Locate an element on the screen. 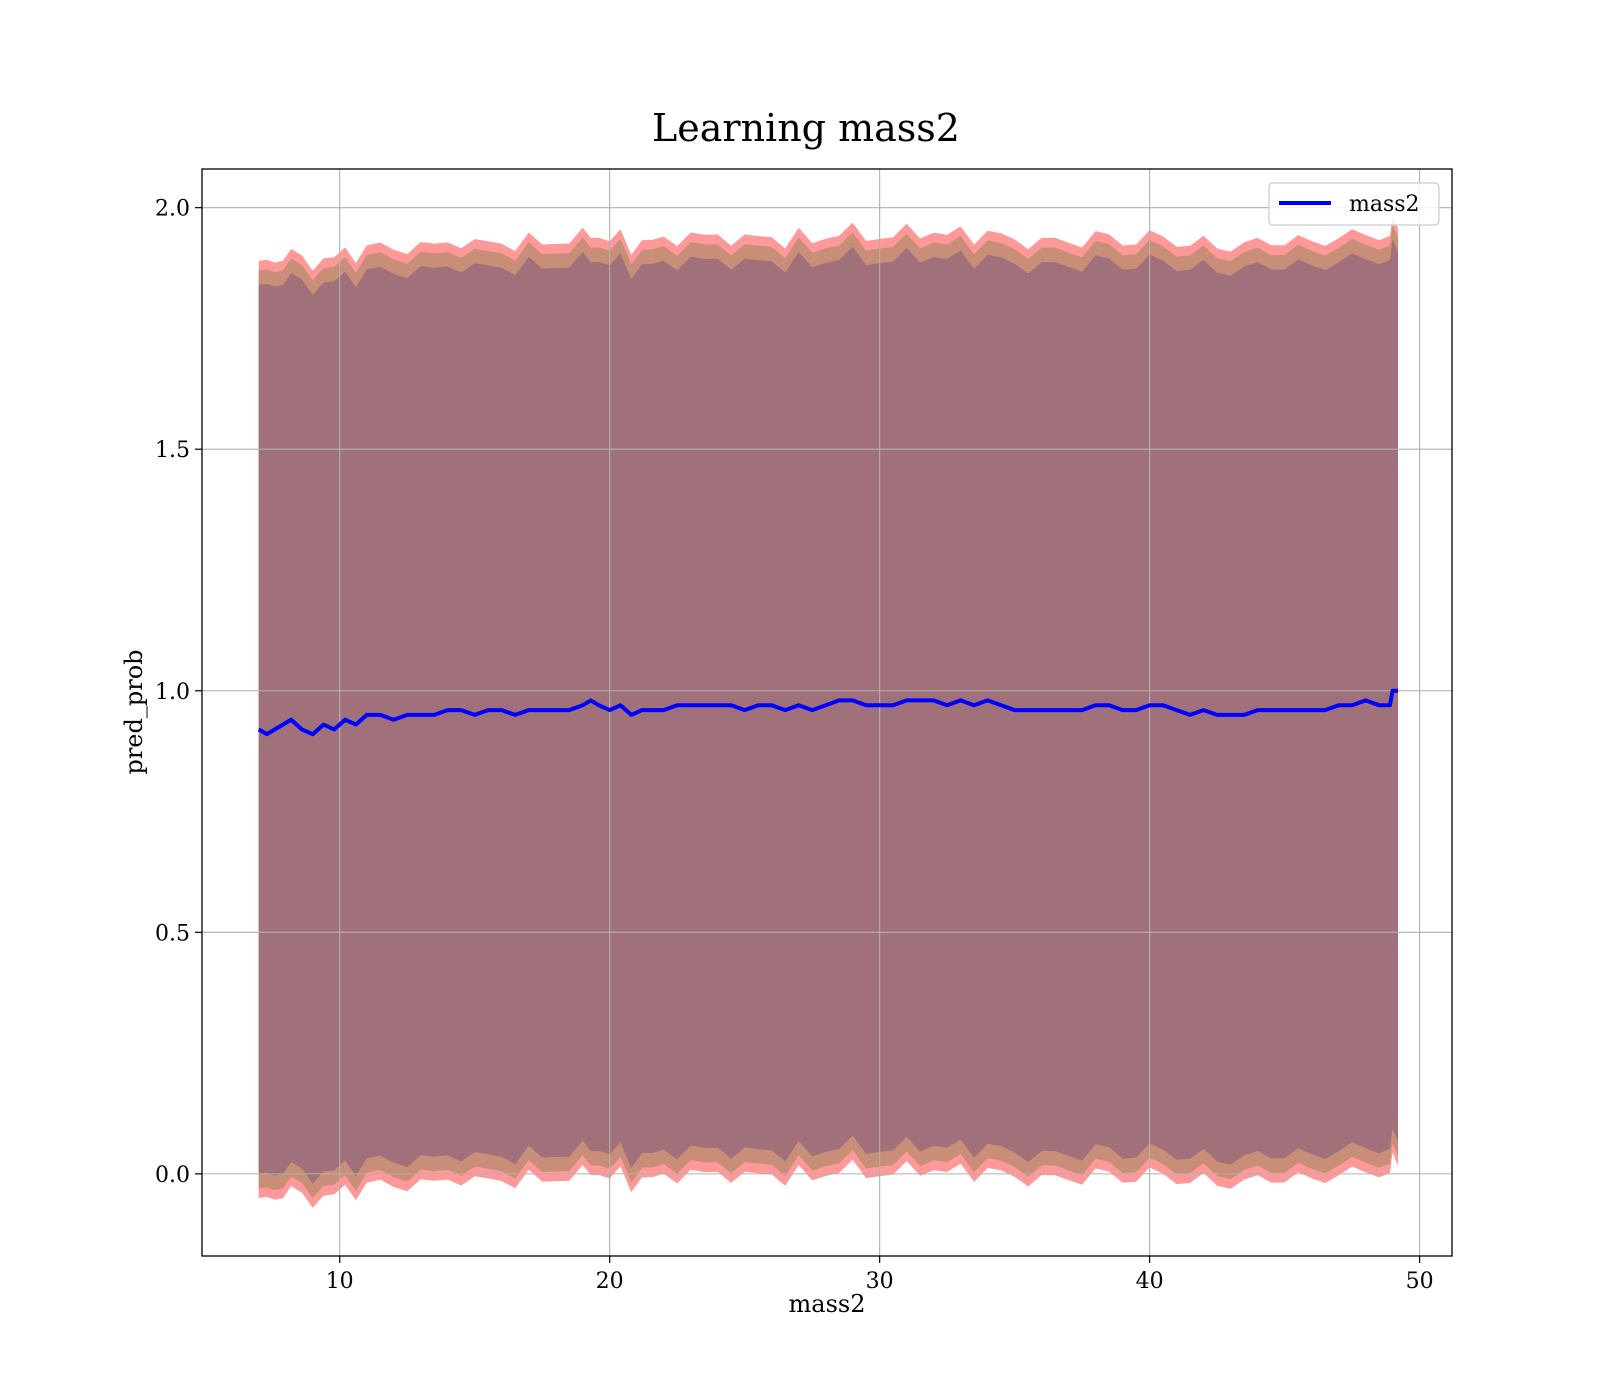  y-tick-label-0: 0.0 is located at coordinates (172, 1175).